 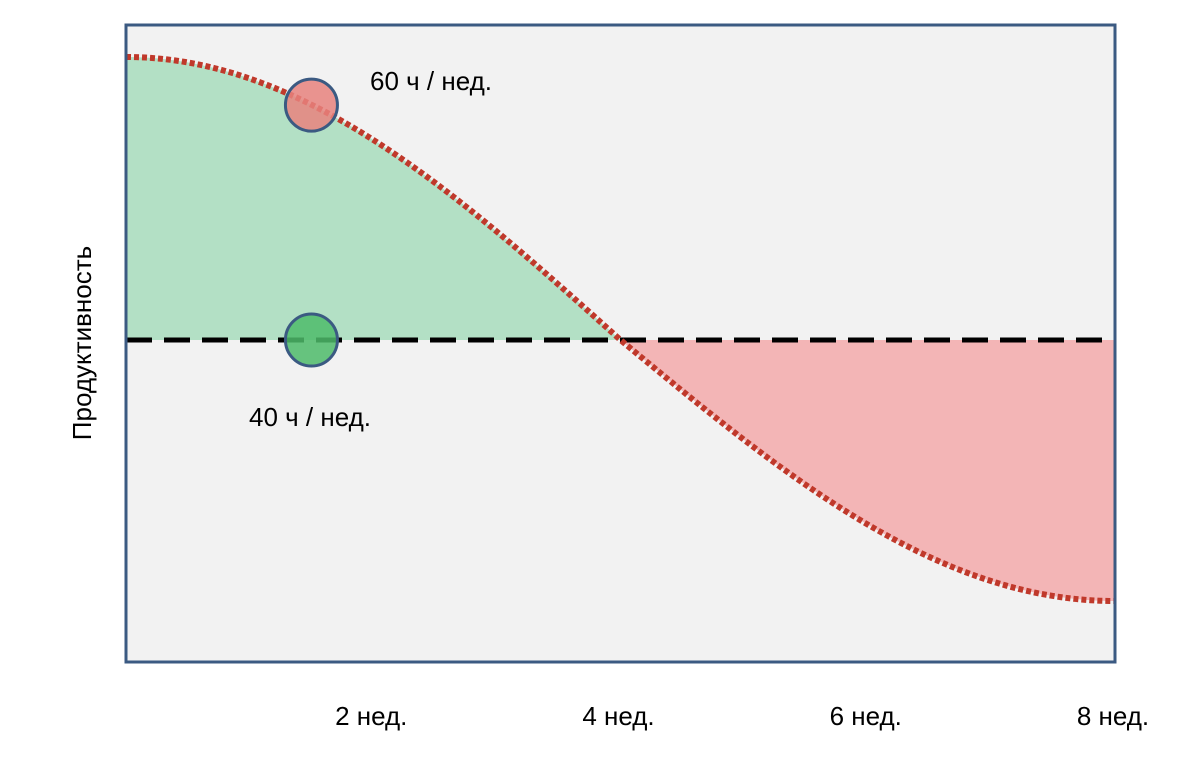 What do you see at coordinates (618, 716) in the screenshot?
I see `x-tick-label: 4 нед.` at bounding box center [618, 716].